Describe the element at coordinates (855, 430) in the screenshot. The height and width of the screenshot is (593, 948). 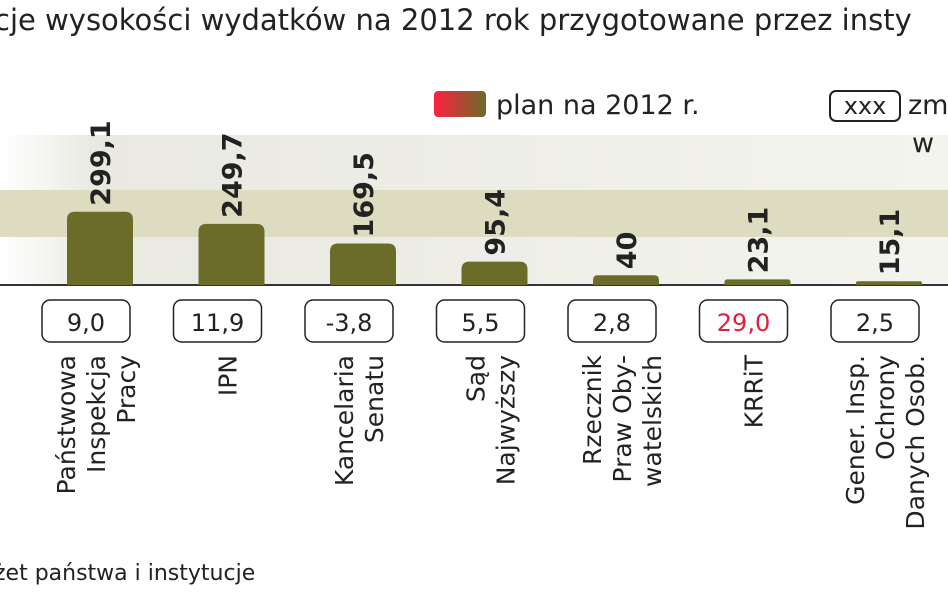
I see `category-label: Gener. Insp.` at that location.